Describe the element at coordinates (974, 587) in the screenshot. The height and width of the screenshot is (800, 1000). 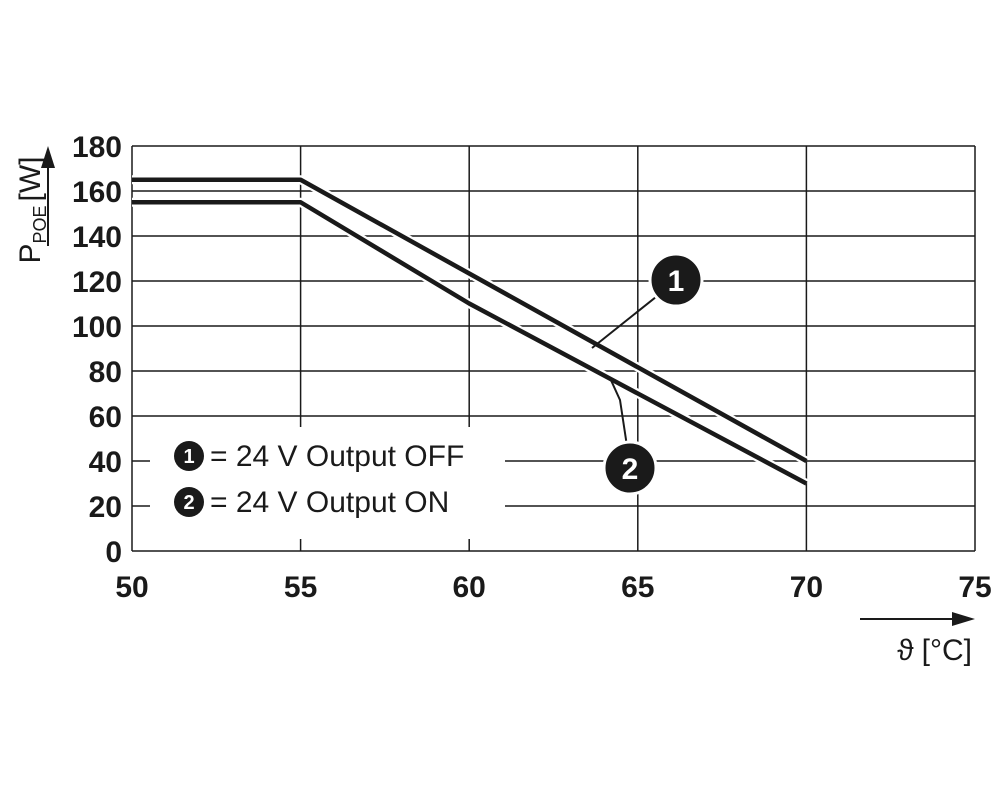
I see `x-tick-label-75: 75` at that location.